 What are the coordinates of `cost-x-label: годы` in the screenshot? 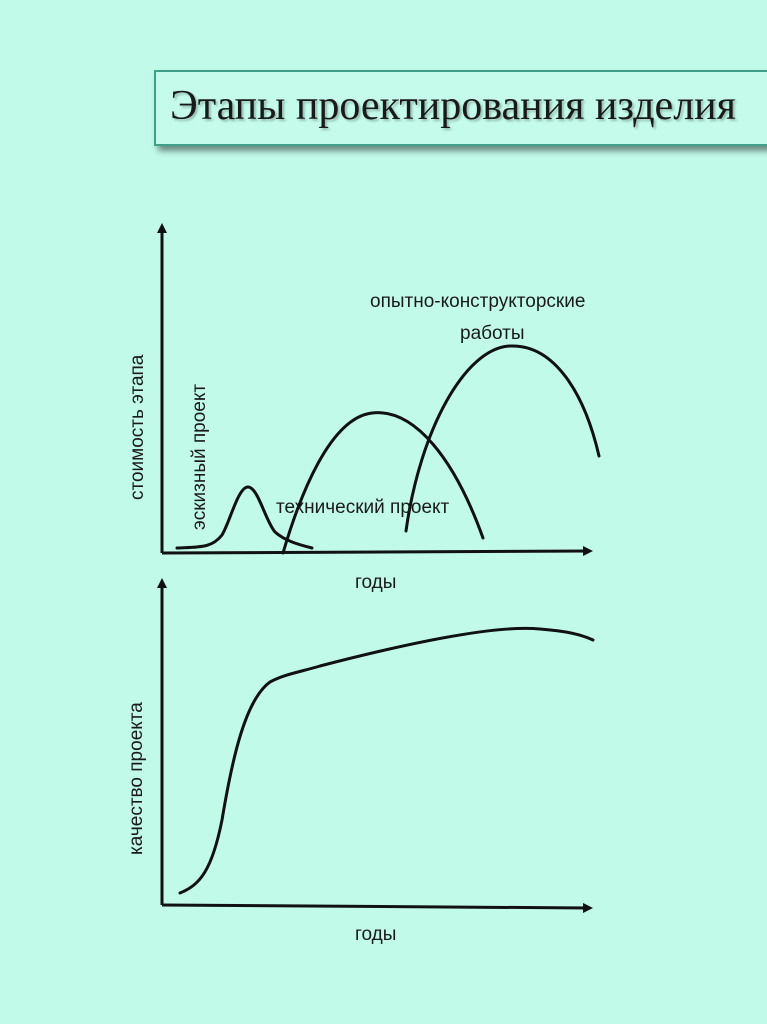 It's located at (375, 582).